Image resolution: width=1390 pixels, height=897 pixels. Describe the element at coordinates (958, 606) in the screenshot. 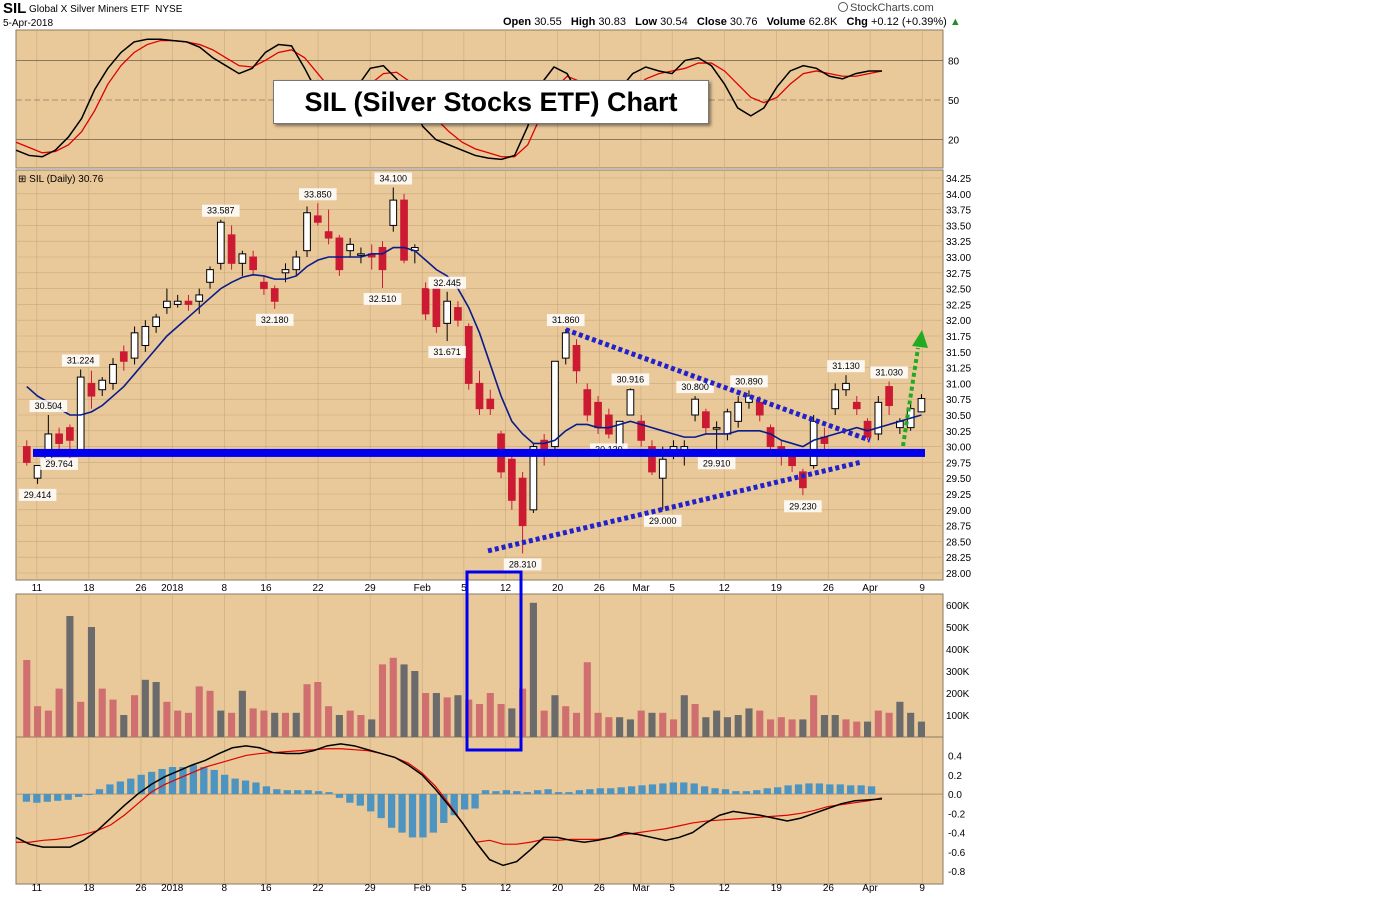

I see `volume-tick-label: 600K` at that location.